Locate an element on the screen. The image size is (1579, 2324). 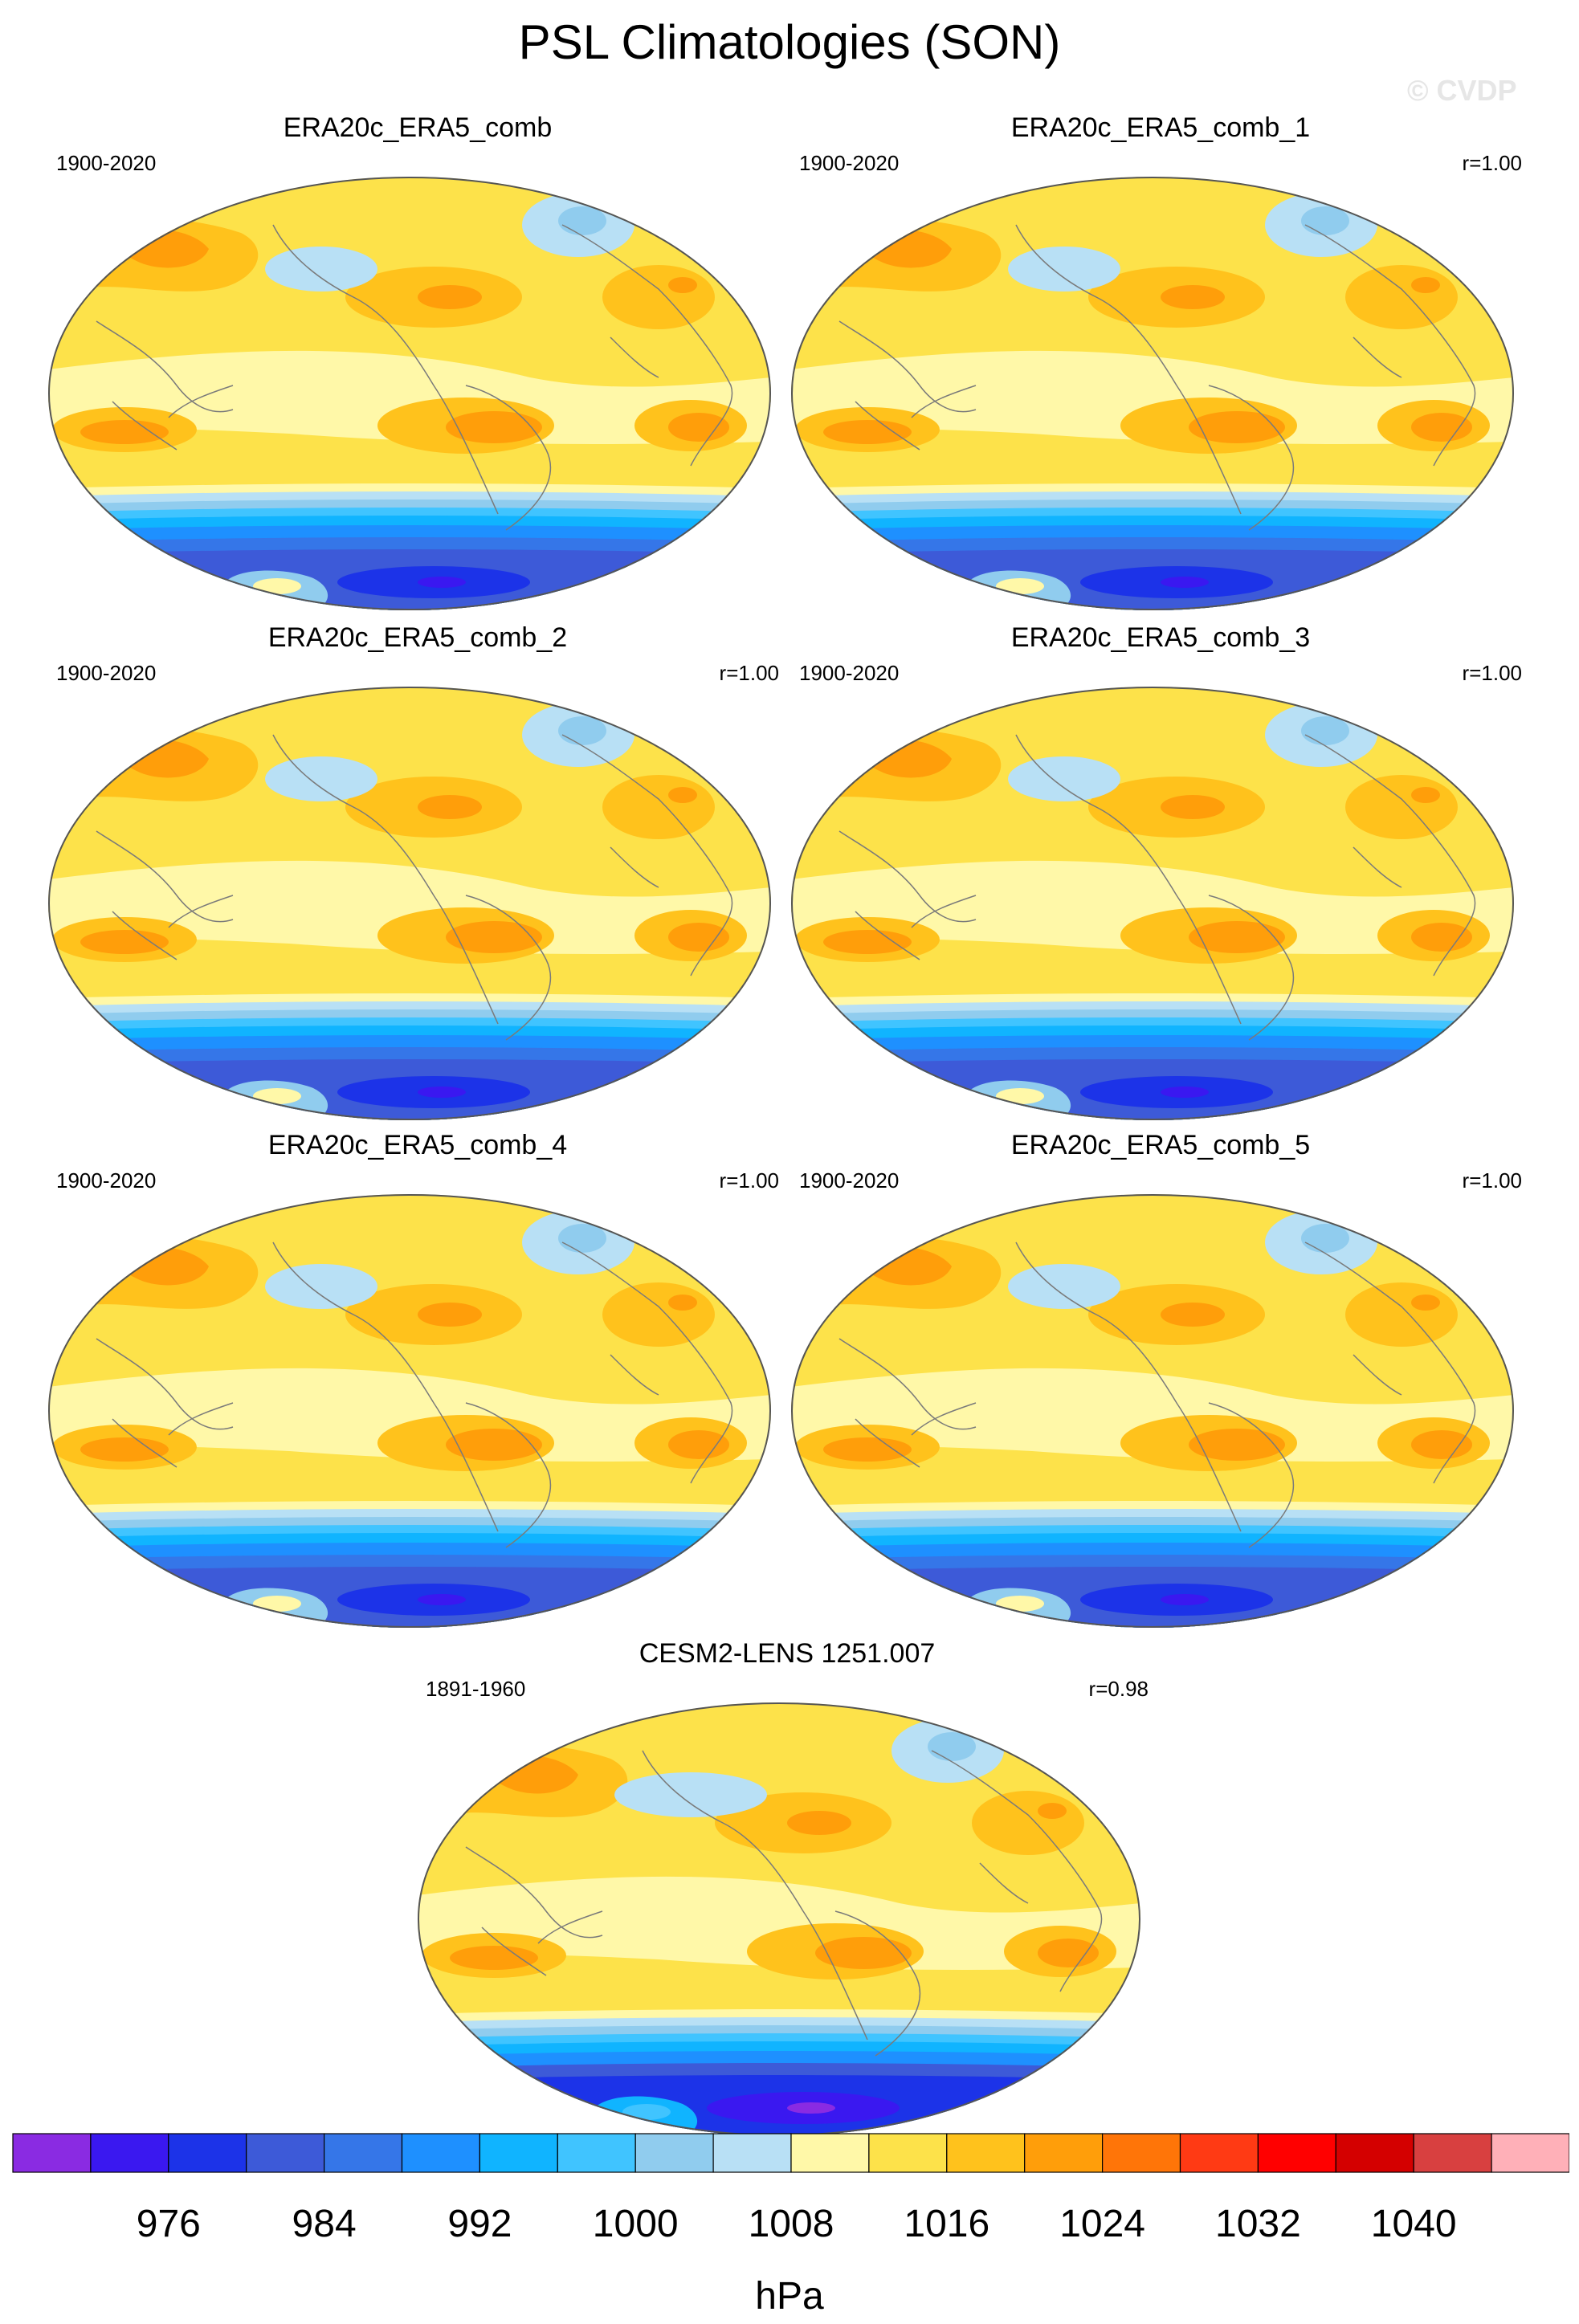
colorbar-label: 1008 is located at coordinates (791, 2224).